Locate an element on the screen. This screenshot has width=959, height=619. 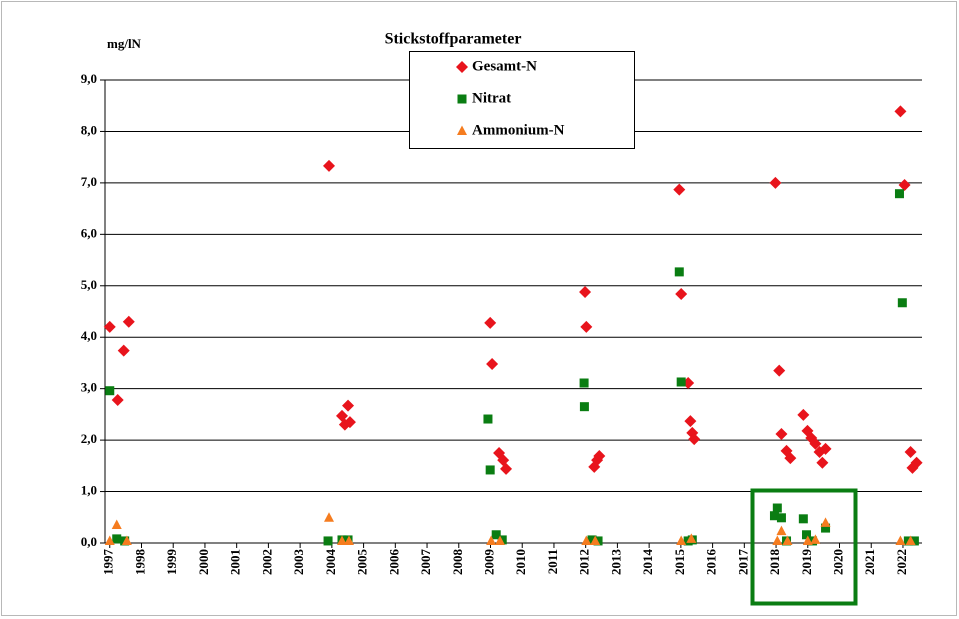
x-tick-label: 1999 is located at coordinates (171, 562).